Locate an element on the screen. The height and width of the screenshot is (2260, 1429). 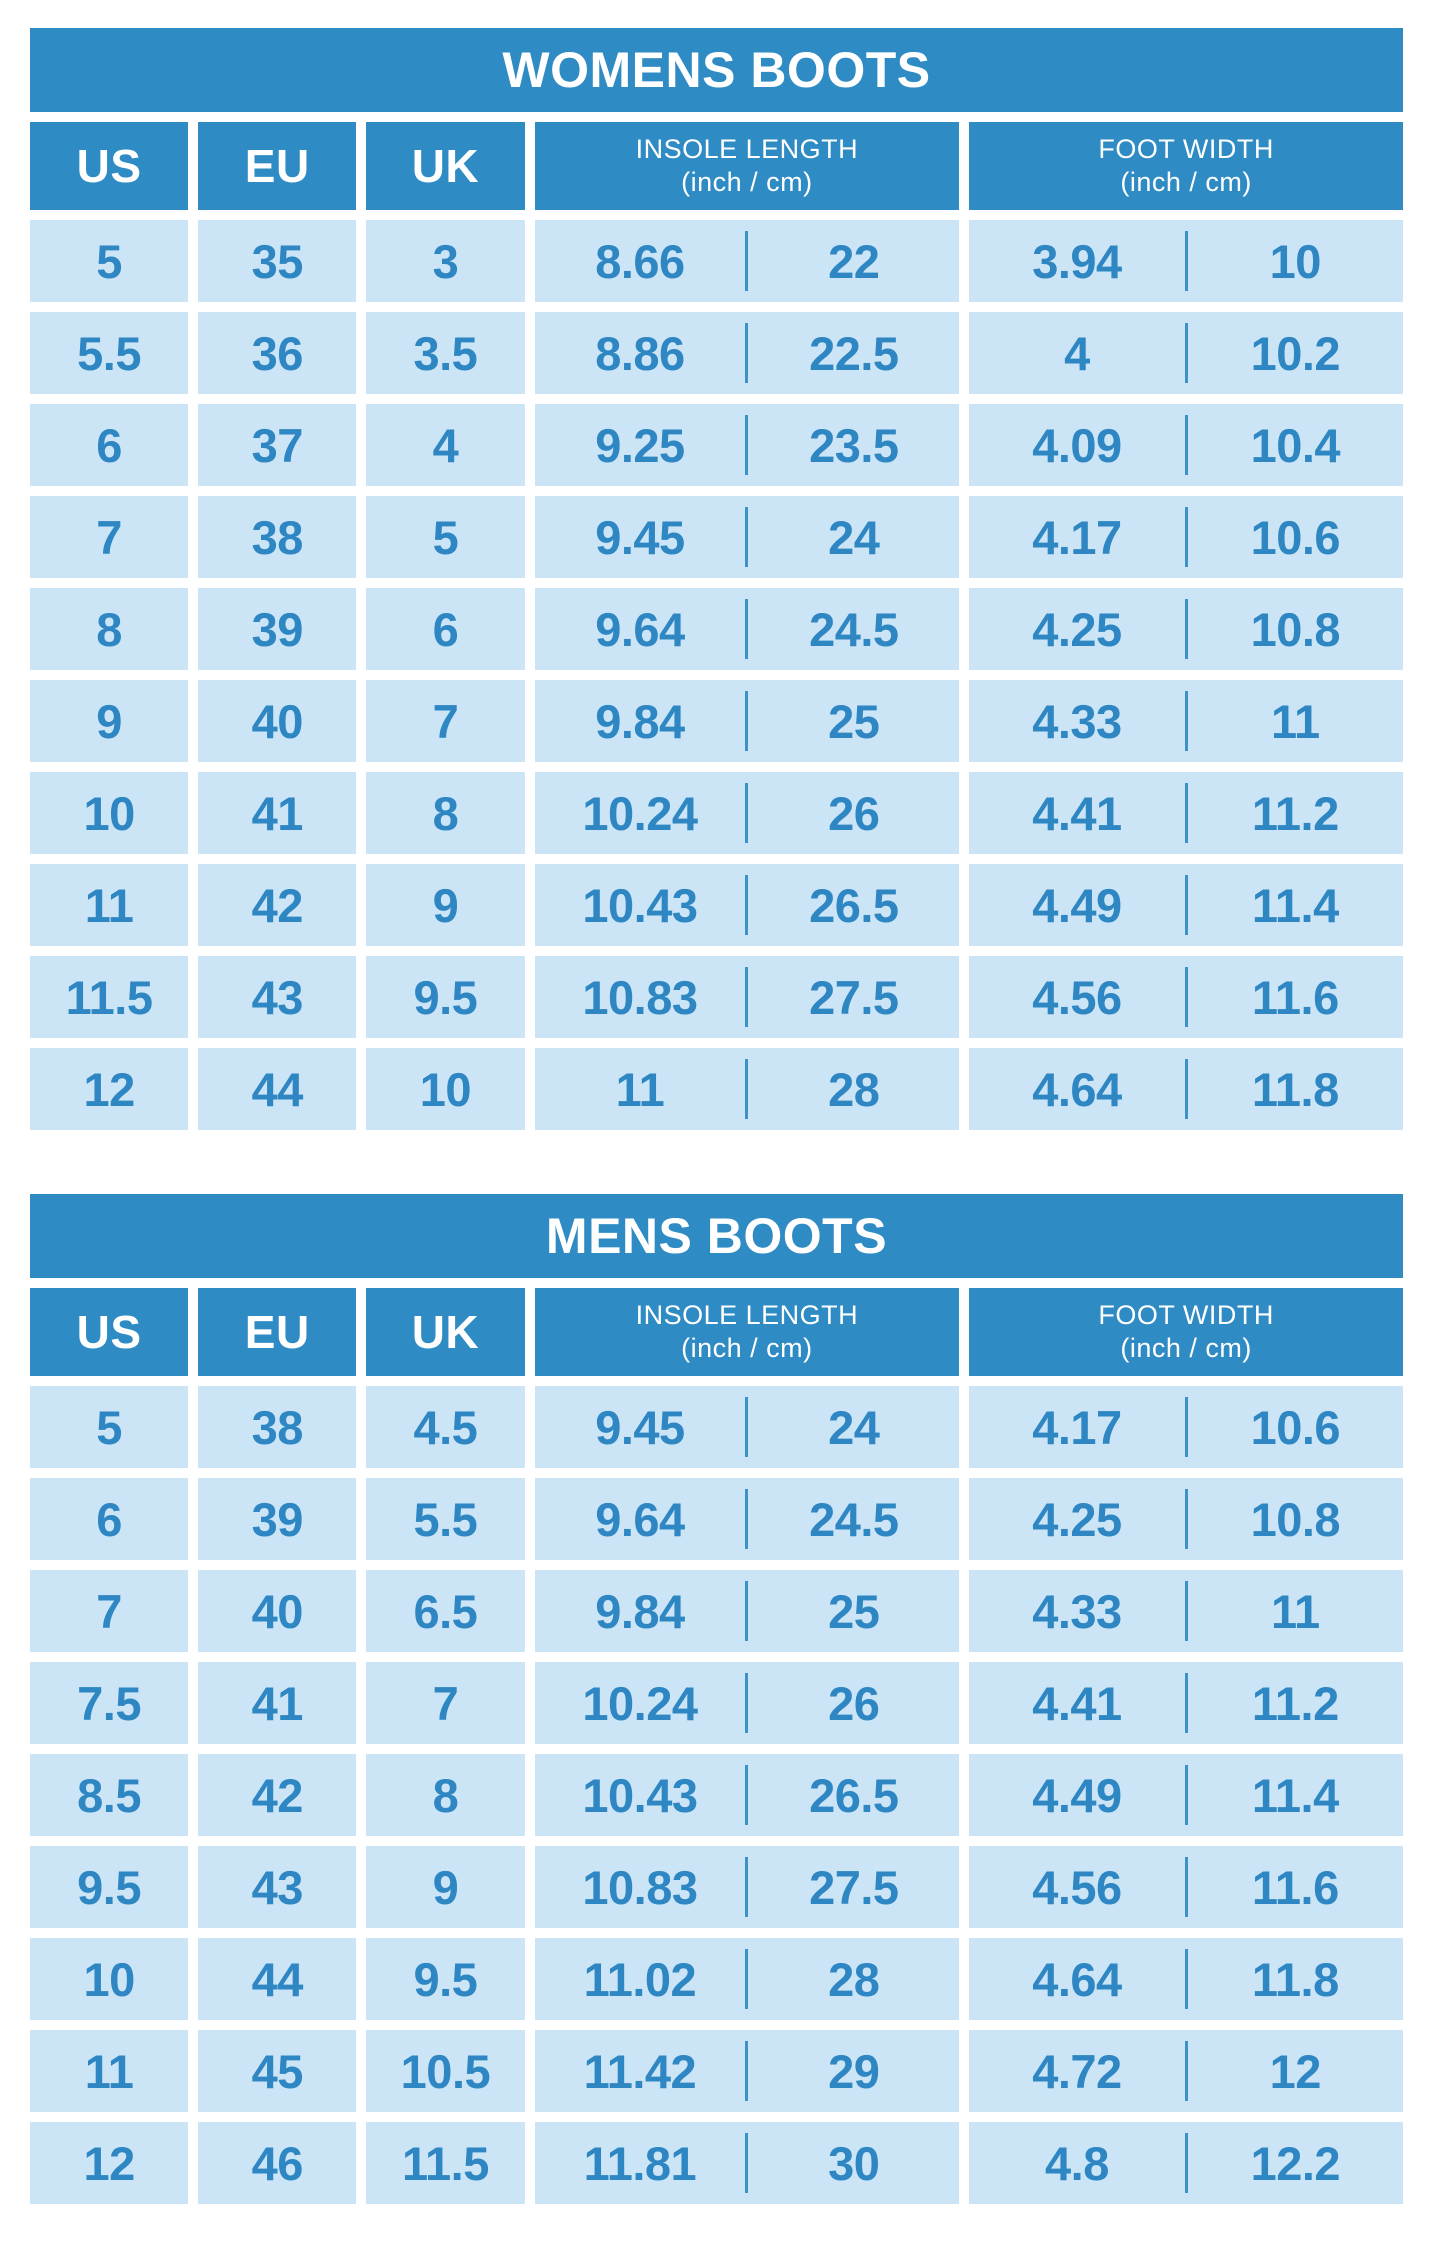
size-table-row: 8 39 6 9.64 24.5 4.25 10.8 is located at coordinates (716, 629).